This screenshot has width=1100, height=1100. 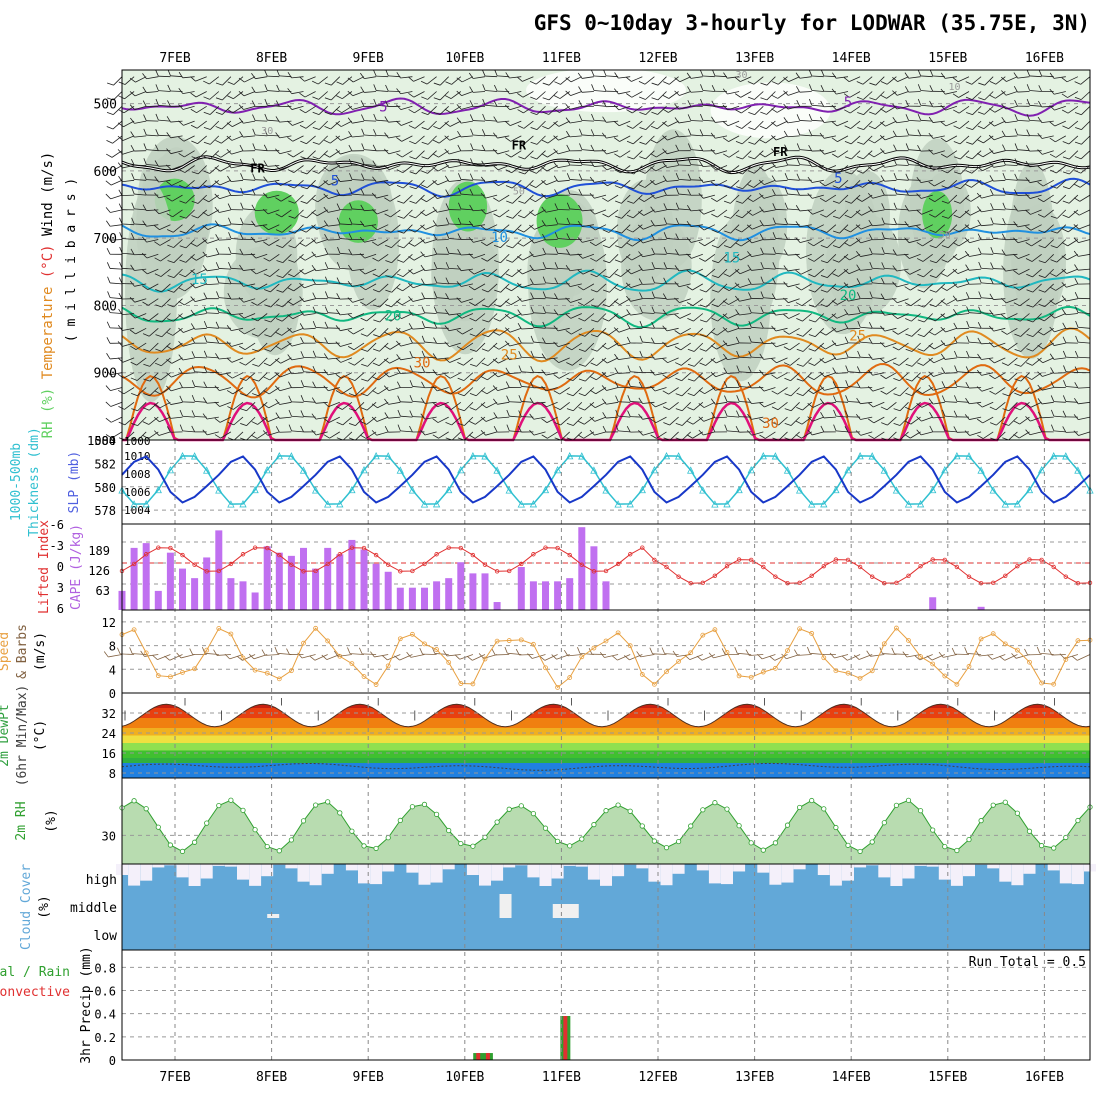 What do you see at coordinates (1044, 1077) in the screenshot?
I see `date-label-bottom: 16FEB` at bounding box center [1044, 1077].